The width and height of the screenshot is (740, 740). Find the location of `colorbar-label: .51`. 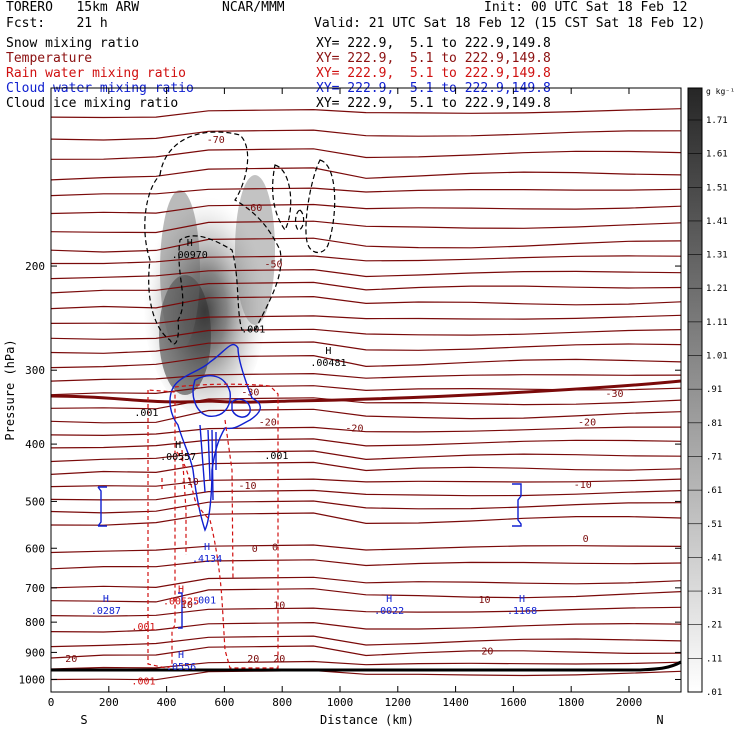

colorbar-label: .51 is located at coordinates (714, 525).